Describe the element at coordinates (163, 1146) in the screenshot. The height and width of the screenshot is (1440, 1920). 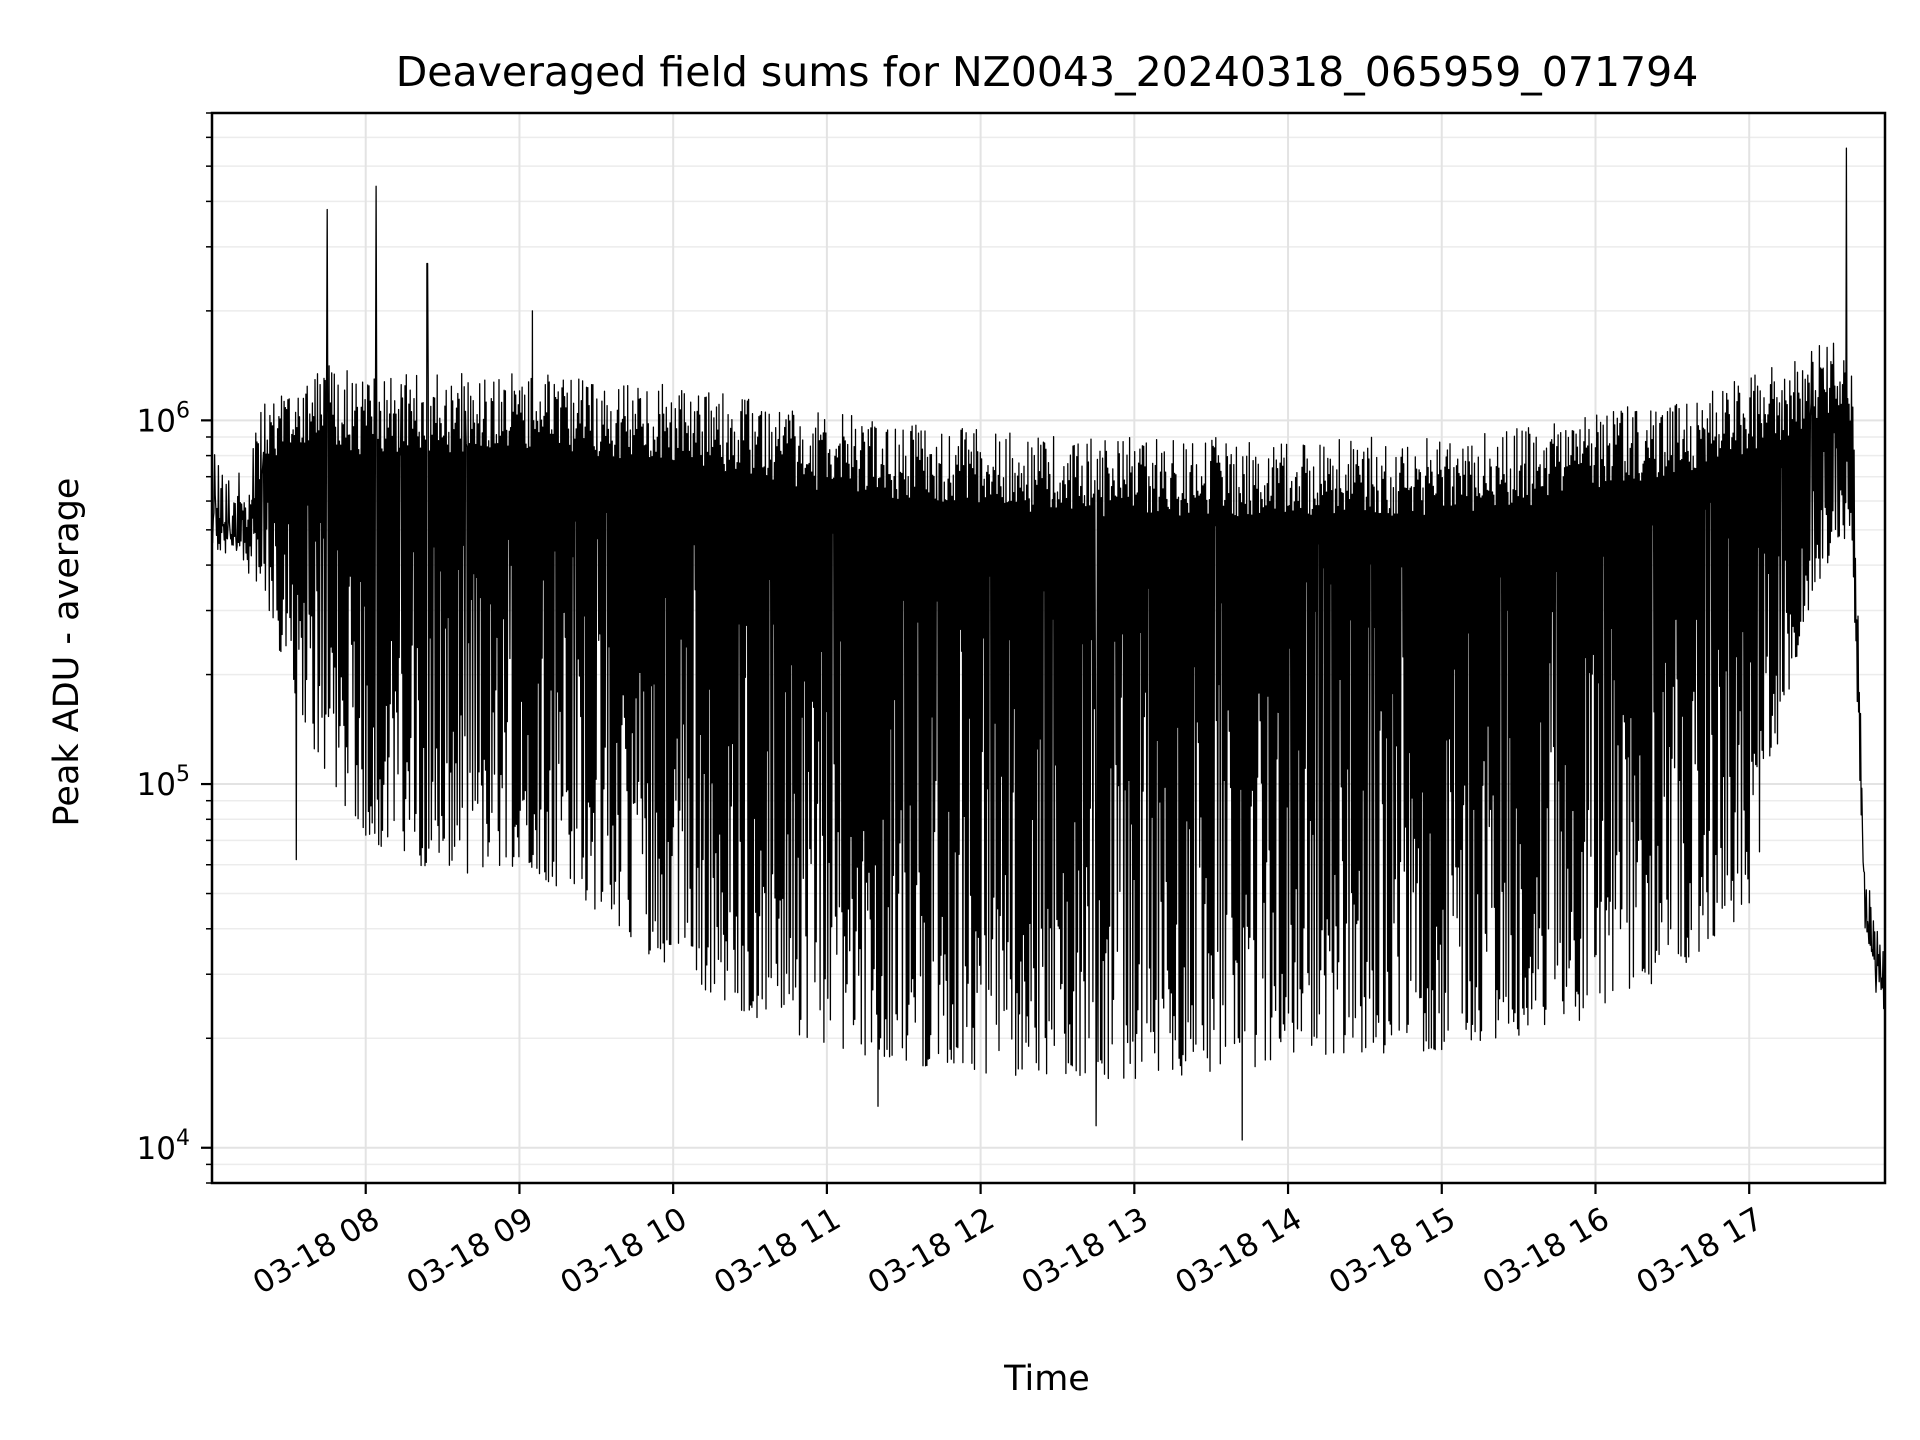
I see `y-tick-label: 10⁴` at that location.